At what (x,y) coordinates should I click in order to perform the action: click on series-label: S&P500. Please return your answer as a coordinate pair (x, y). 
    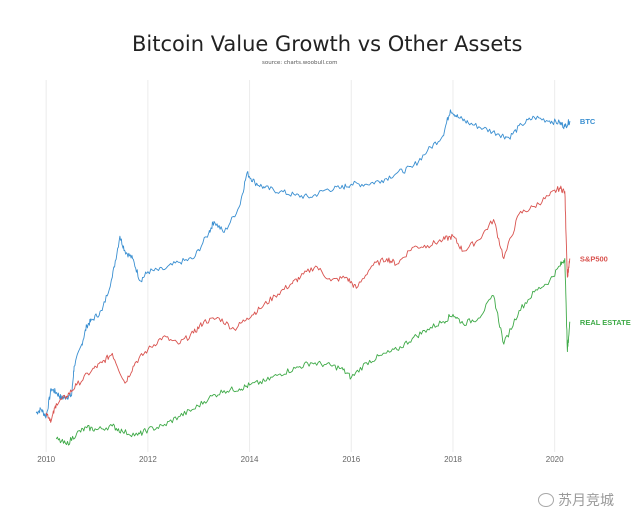
    Looking at the image, I should click on (594, 259).